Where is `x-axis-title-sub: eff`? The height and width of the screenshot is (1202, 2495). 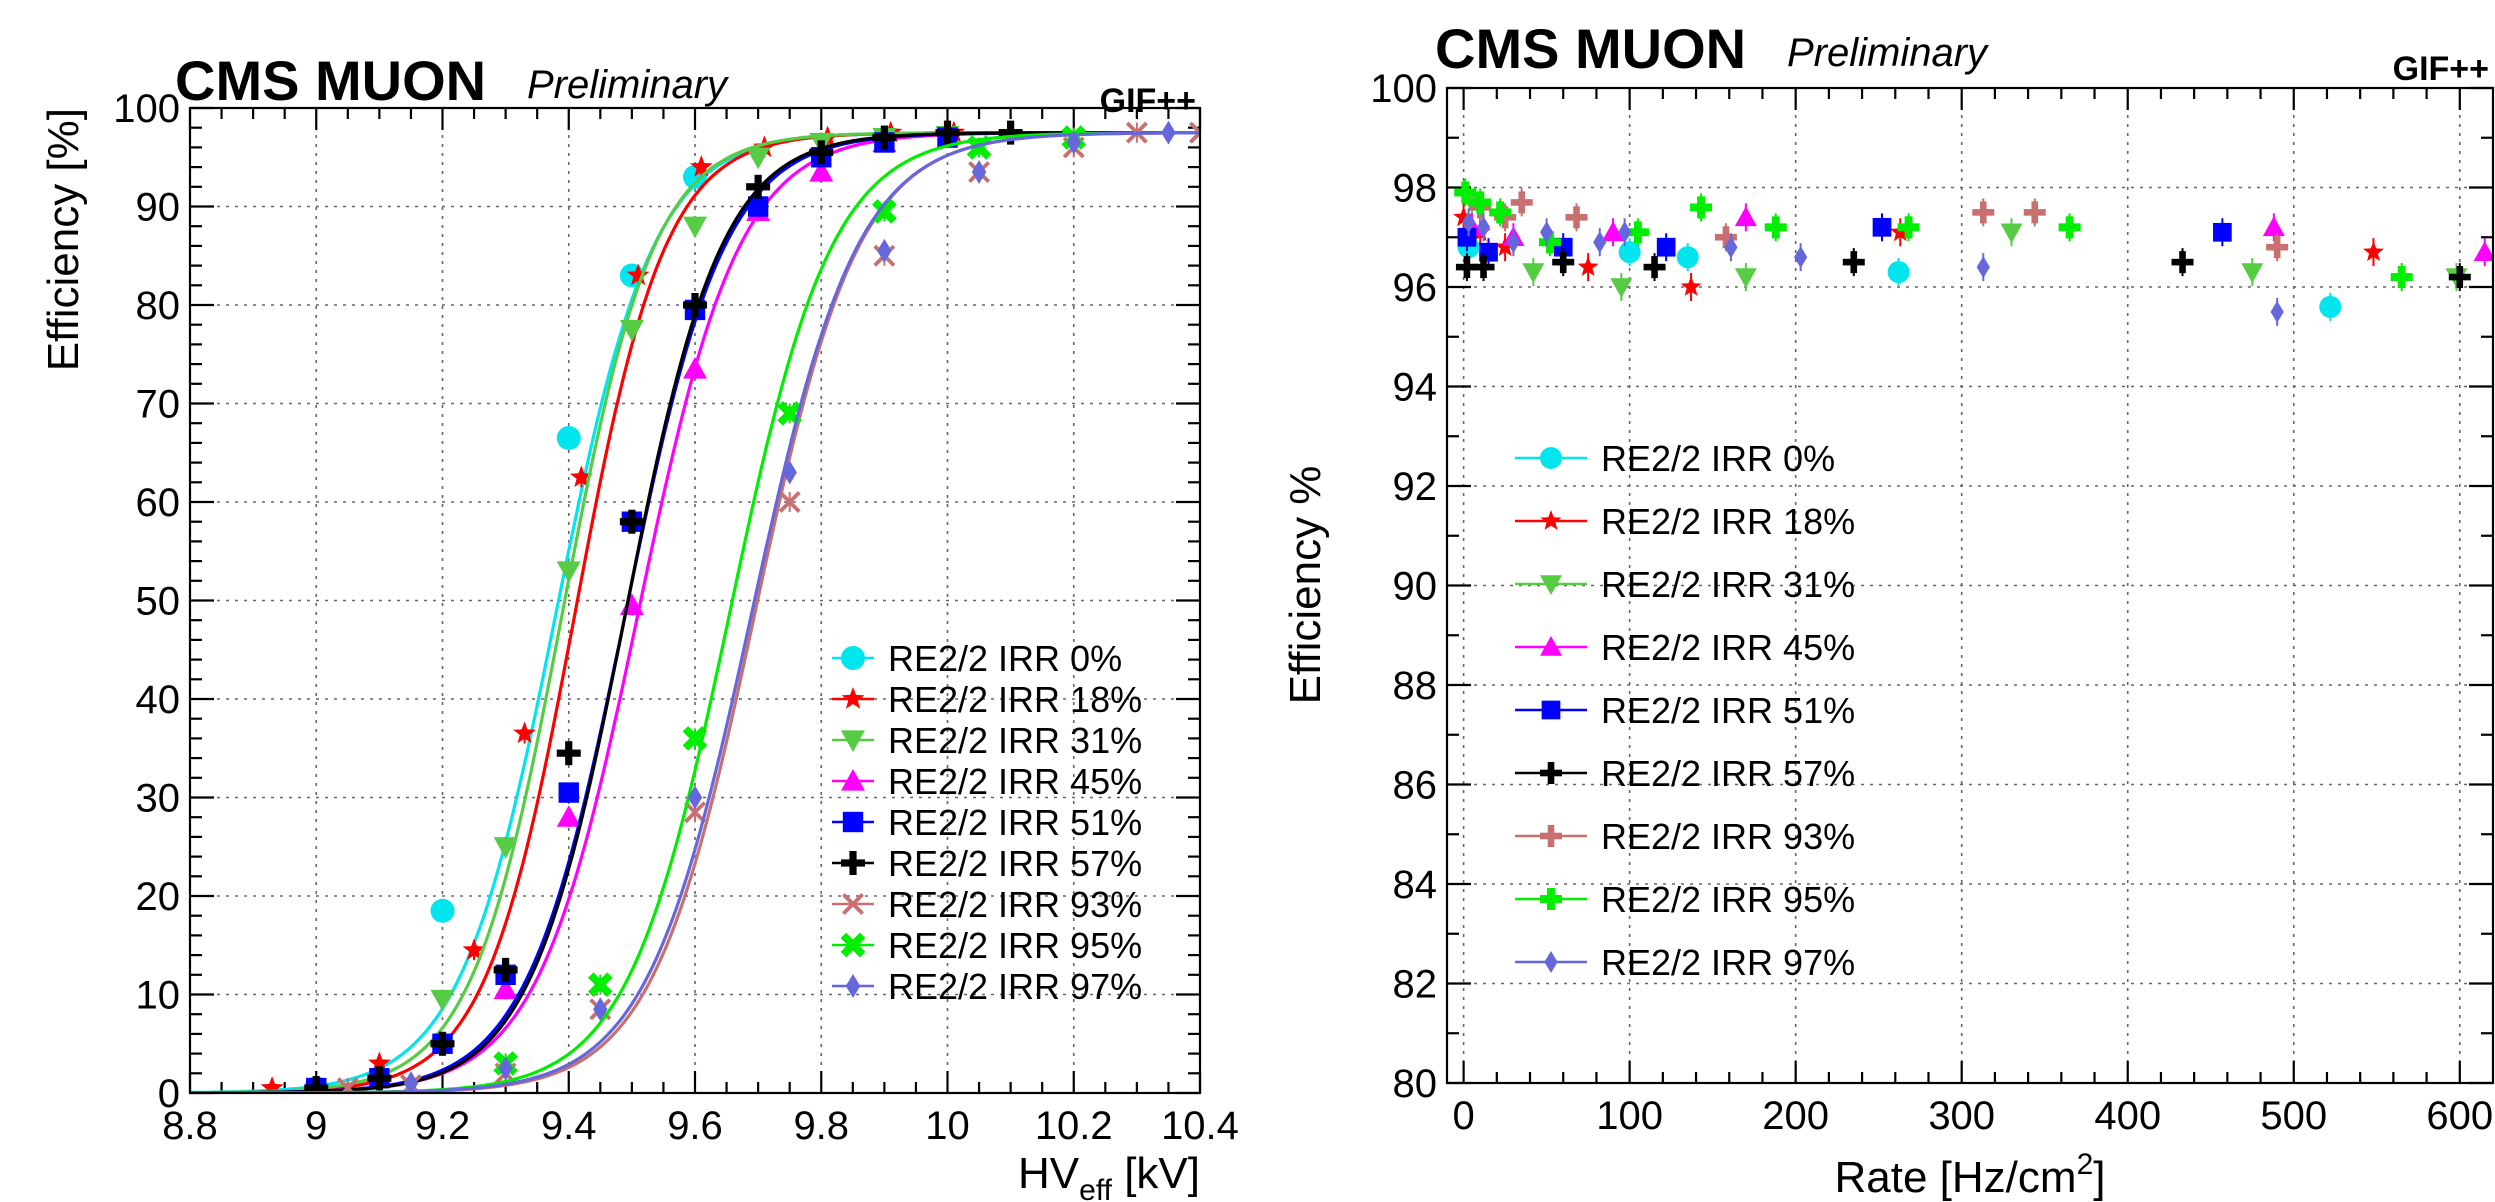
x-axis-title-sub: eff is located at coordinates (1095, 1188).